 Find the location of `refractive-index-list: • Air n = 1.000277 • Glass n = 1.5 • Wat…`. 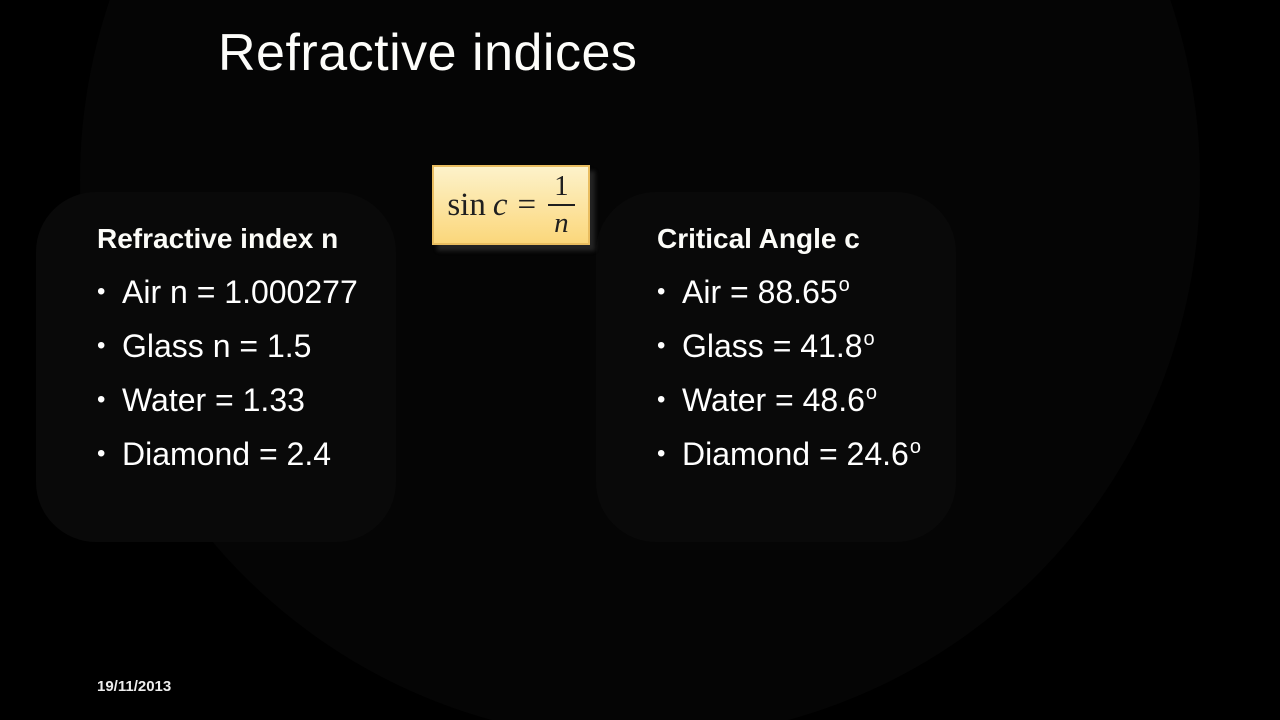

refractive-index-list: • Air n = 1.000277 • Glass n = 1.5 • Wat… is located at coordinates (337, 373).